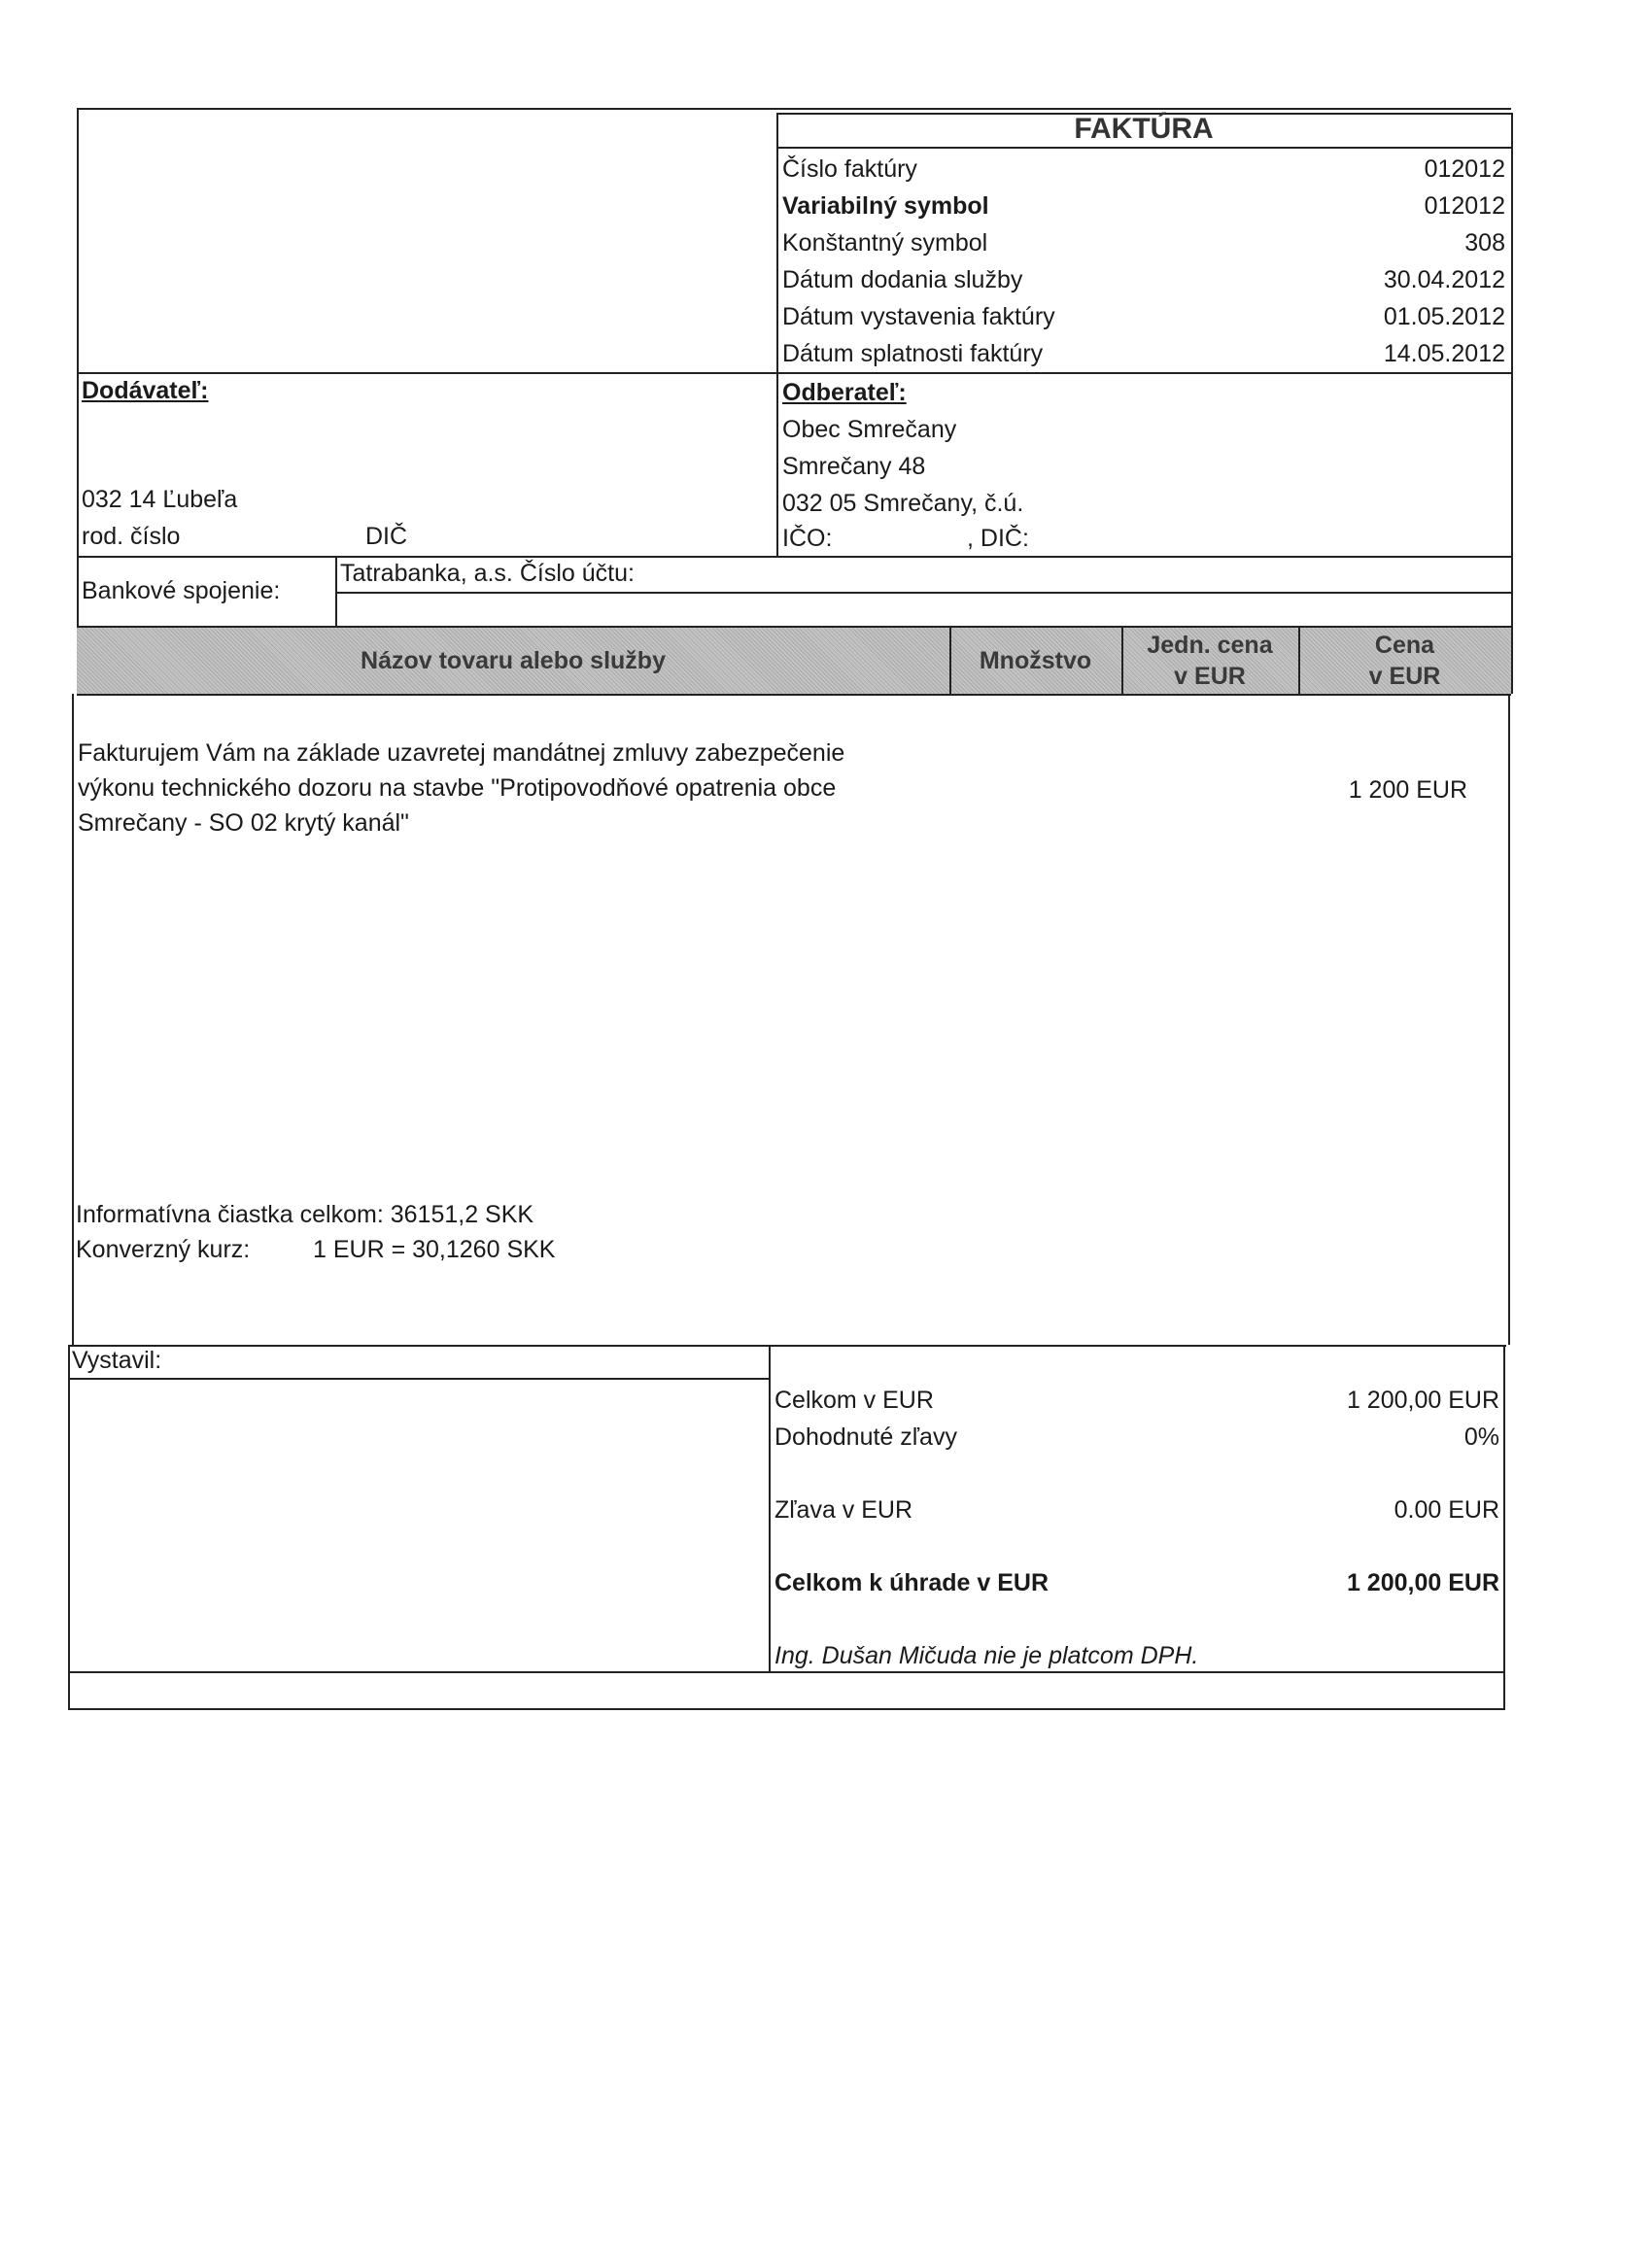 Image resolution: width=1652 pixels, height=2263 pixels. Describe the element at coordinates (808, 538) in the screenshot. I see `customer-ico-label: IČO:` at that location.